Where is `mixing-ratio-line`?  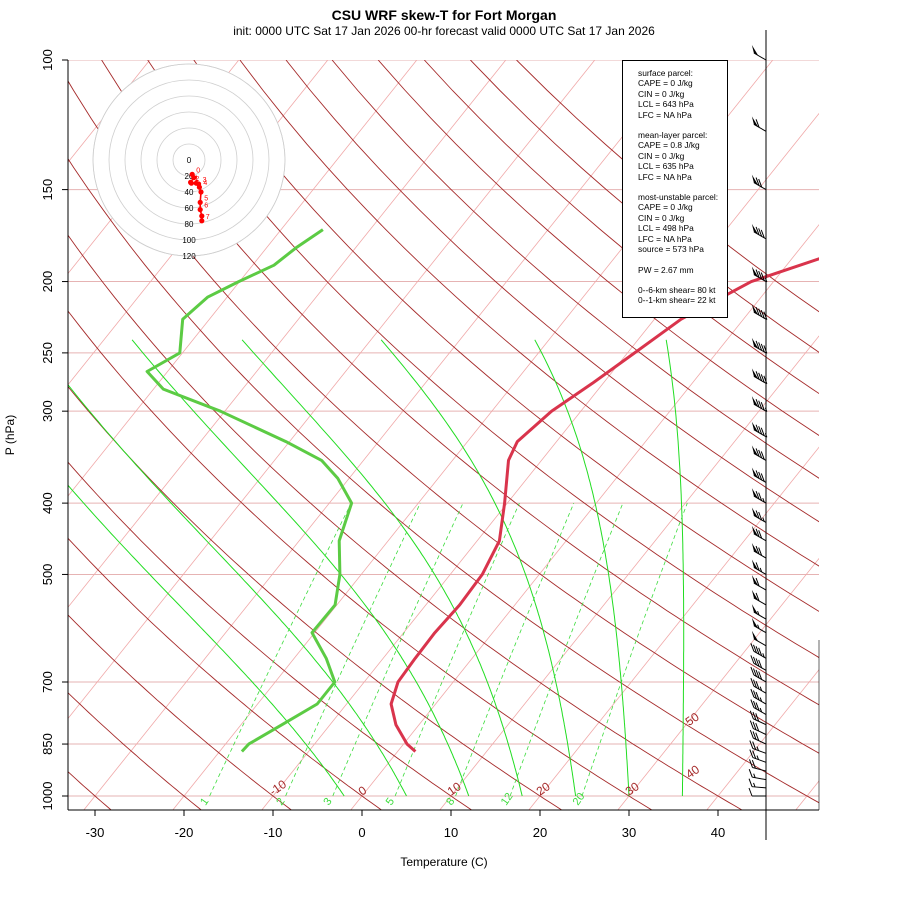 mixing-ratio-line is located at coordinates (398, 649).